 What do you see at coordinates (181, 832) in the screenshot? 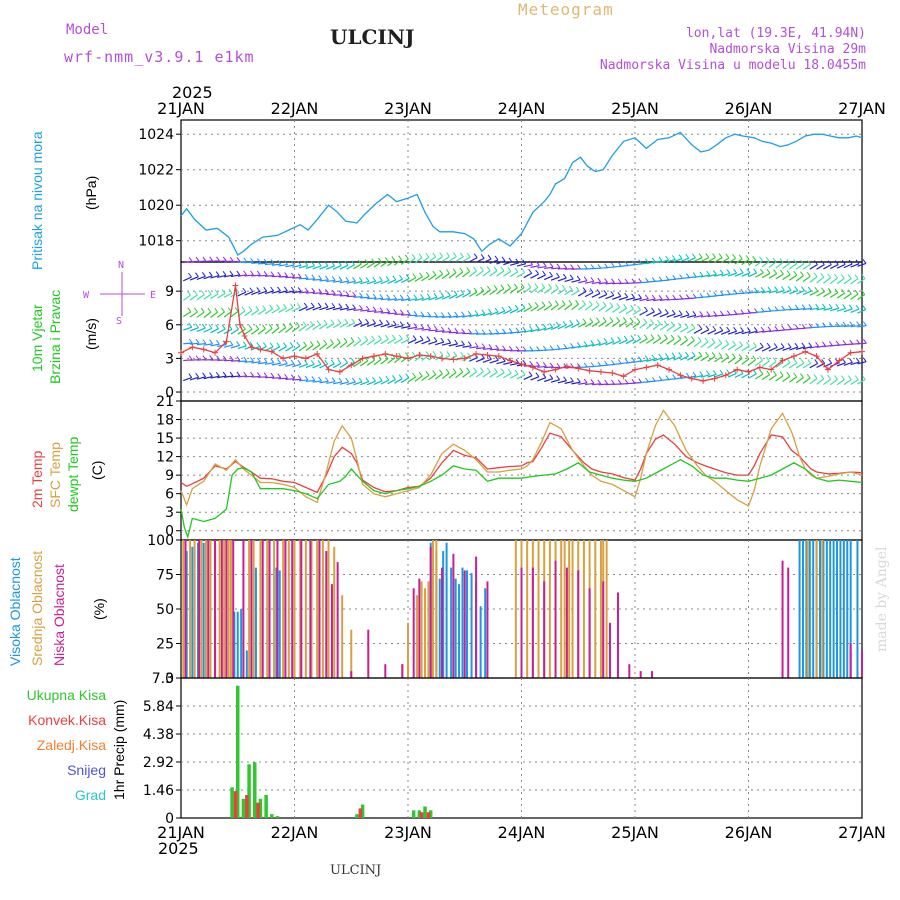
I see `bottom-time-label: 21JAN` at bounding box center [181, 832].